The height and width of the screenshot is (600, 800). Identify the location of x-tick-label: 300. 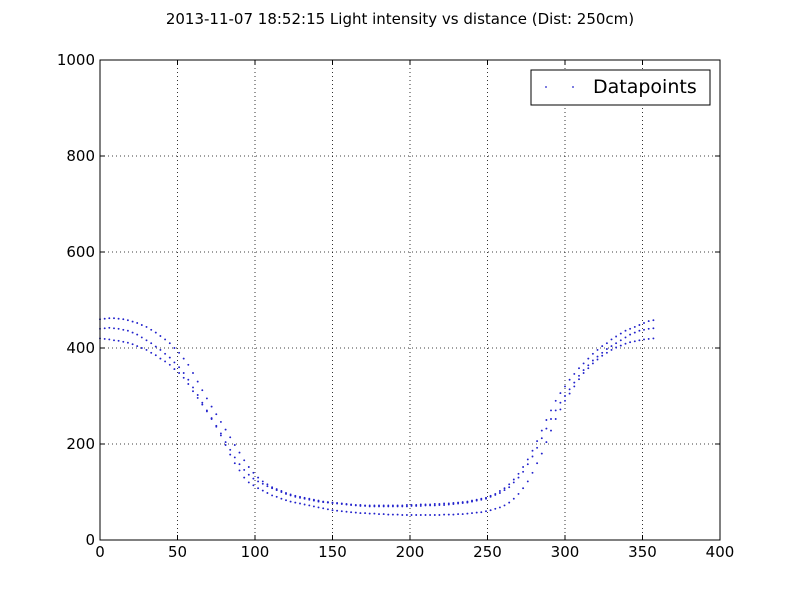
(565, 552).